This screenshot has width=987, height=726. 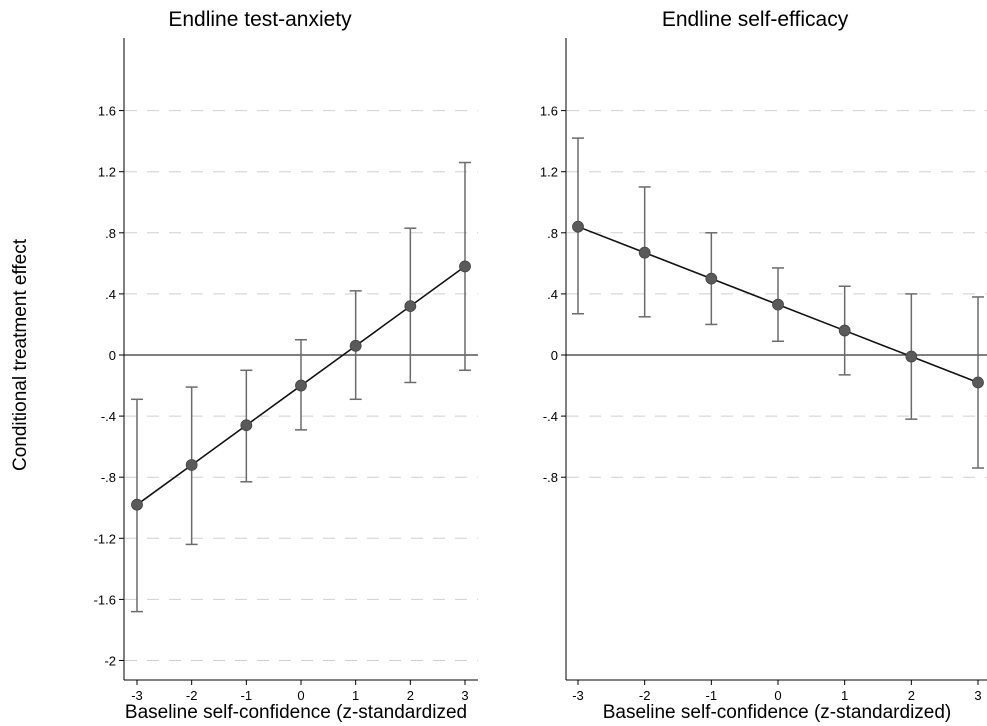 I want to click on panel-title: Endline self-efficacy, so click(x=755, y=19).